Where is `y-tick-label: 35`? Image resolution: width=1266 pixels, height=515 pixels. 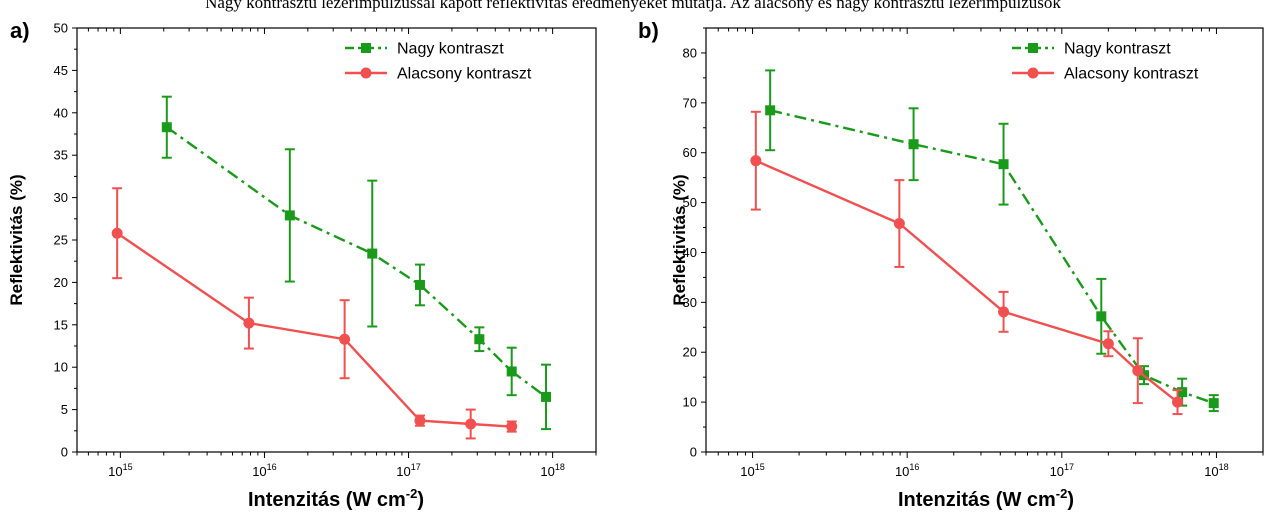
y-tick-label: 35 is located at coordinates (61, 155).